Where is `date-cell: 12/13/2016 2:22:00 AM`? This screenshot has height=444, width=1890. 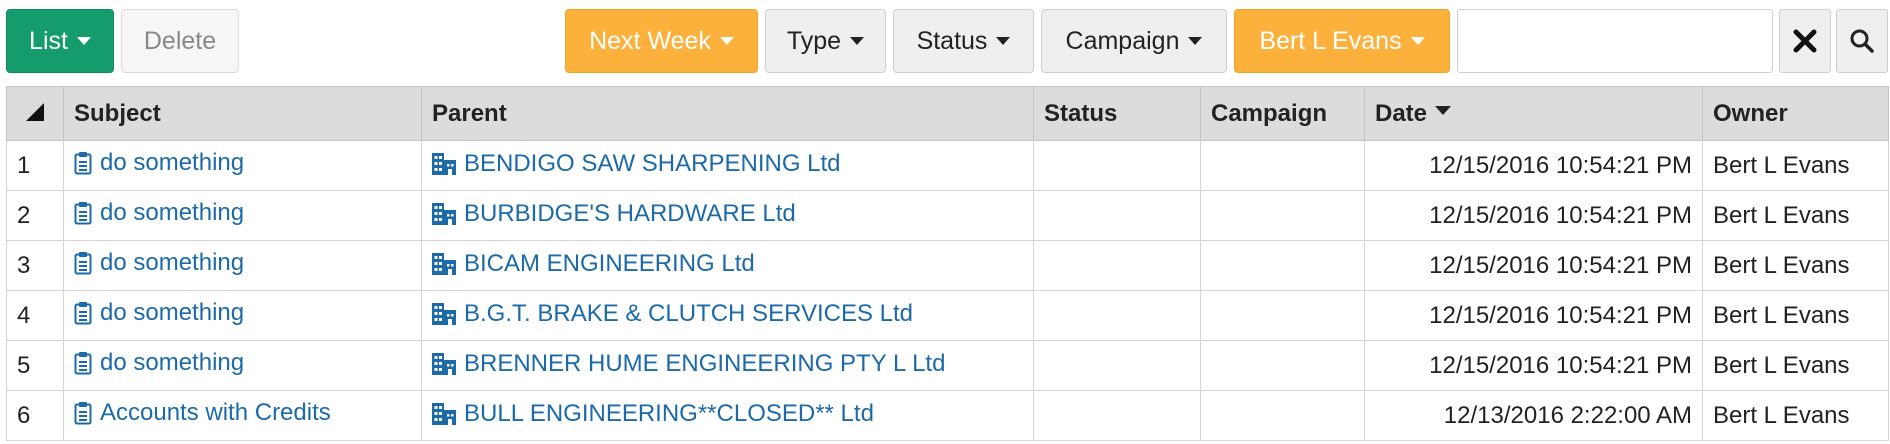 date-cell: 12/13/2016 2:22:00 AM is located at coordinates (1533, 415).